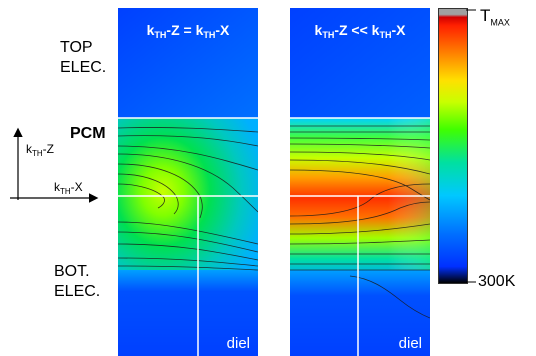 The width and height of the screenshot is (536, 356). I want to click on pcm-label-text: PCM, so click(88, 133).